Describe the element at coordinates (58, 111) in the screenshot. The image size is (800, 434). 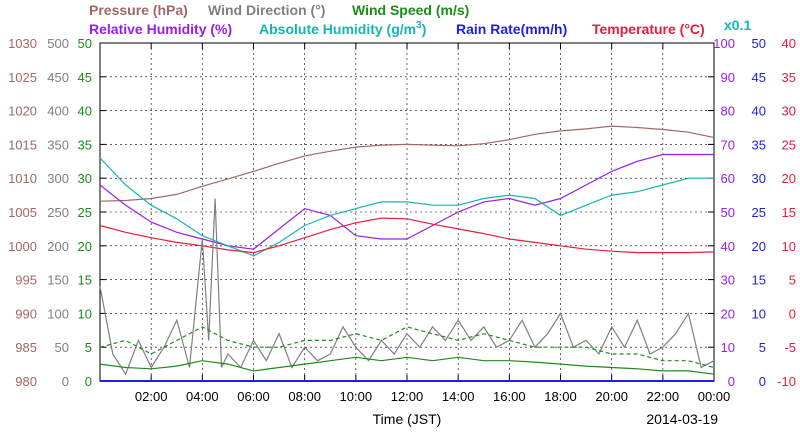
I see `y-tick-label: 400` at that location.